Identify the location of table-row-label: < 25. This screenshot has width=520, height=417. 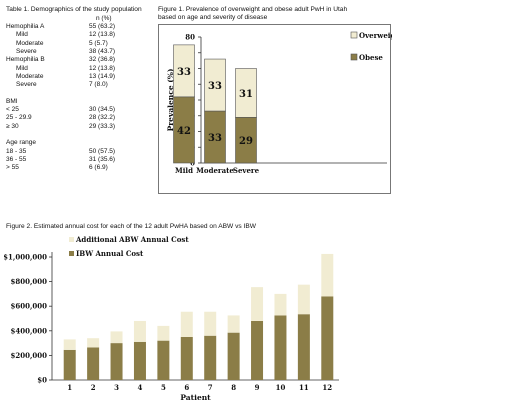
(12, 109).